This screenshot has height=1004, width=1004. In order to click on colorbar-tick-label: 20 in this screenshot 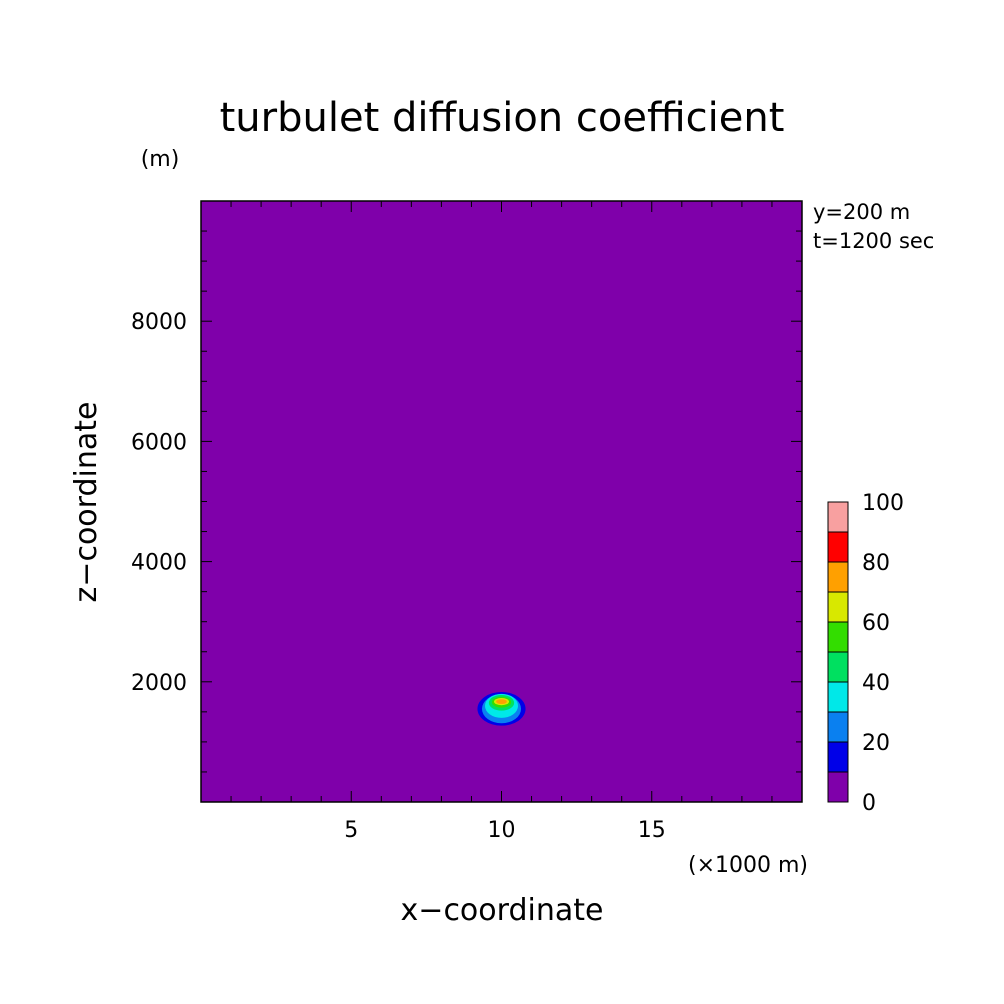, I will do `click(876, 743)`.